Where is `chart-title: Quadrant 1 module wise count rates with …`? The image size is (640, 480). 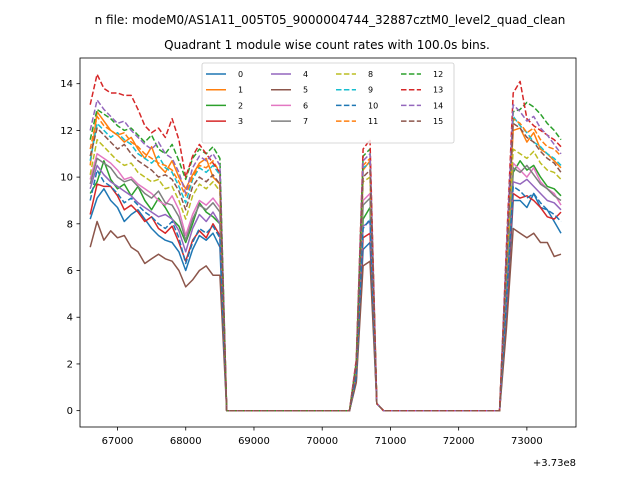
chart-title: Quadrant 1 module wise count rates with … is located at coordinates (327, 45).